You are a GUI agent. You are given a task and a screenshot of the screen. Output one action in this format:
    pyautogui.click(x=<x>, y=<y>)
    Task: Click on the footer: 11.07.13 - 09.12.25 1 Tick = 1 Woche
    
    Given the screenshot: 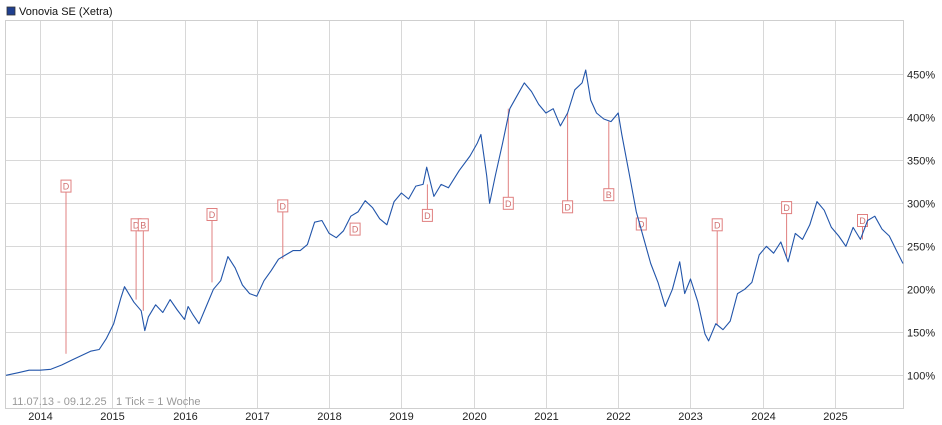 What is the action you would take?
    pyautogui.click(x=106, y=402)
    